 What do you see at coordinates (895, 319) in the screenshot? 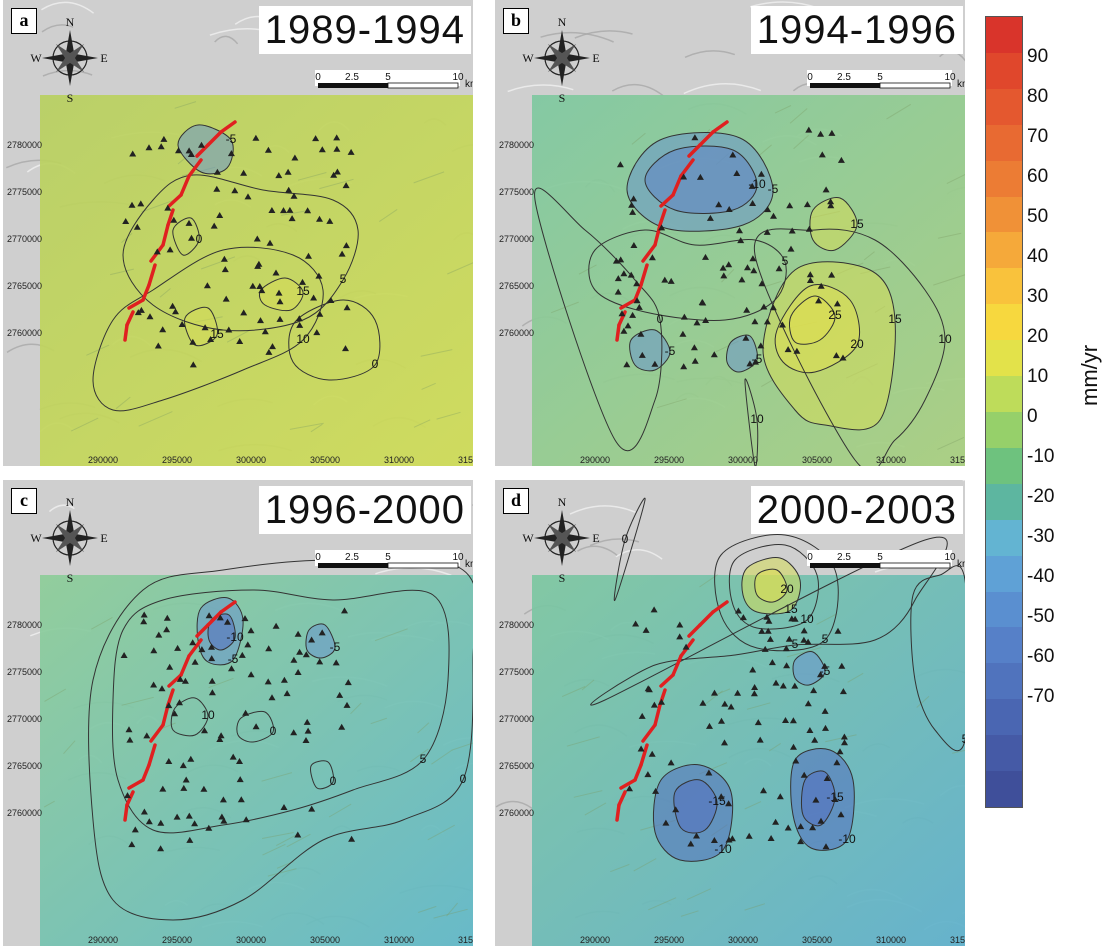
I see `contour-label: 15` at bounding box center [895, 319].